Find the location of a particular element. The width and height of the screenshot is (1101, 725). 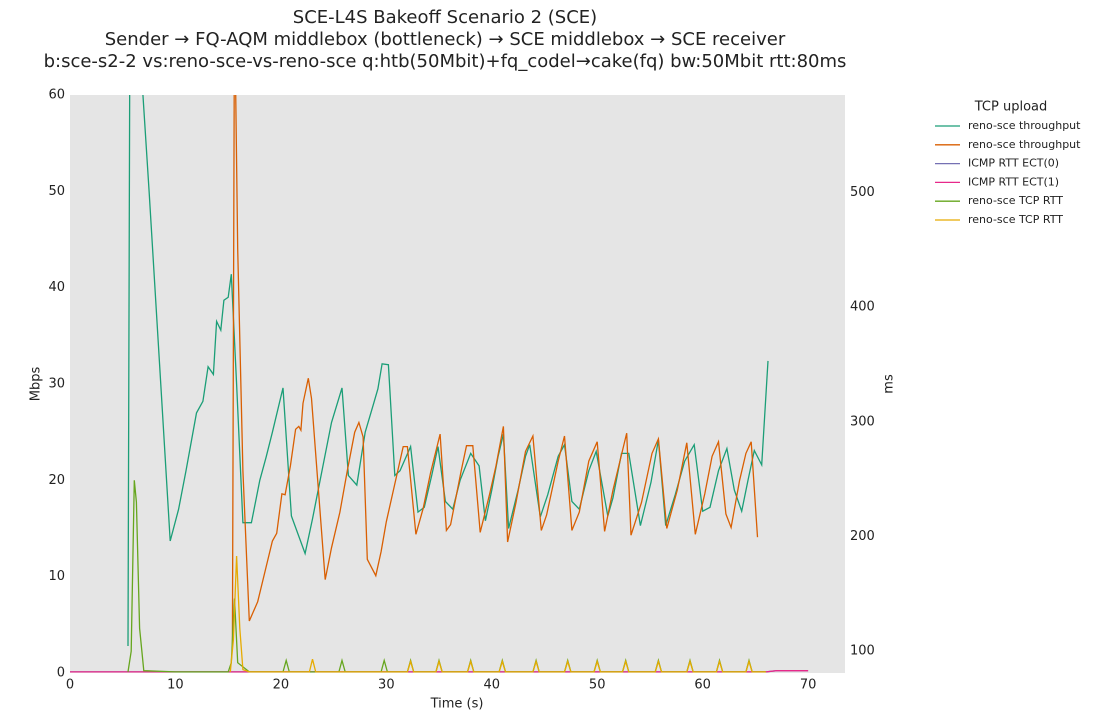

x-tick-label: 10 is located at coordinates (175, 685).